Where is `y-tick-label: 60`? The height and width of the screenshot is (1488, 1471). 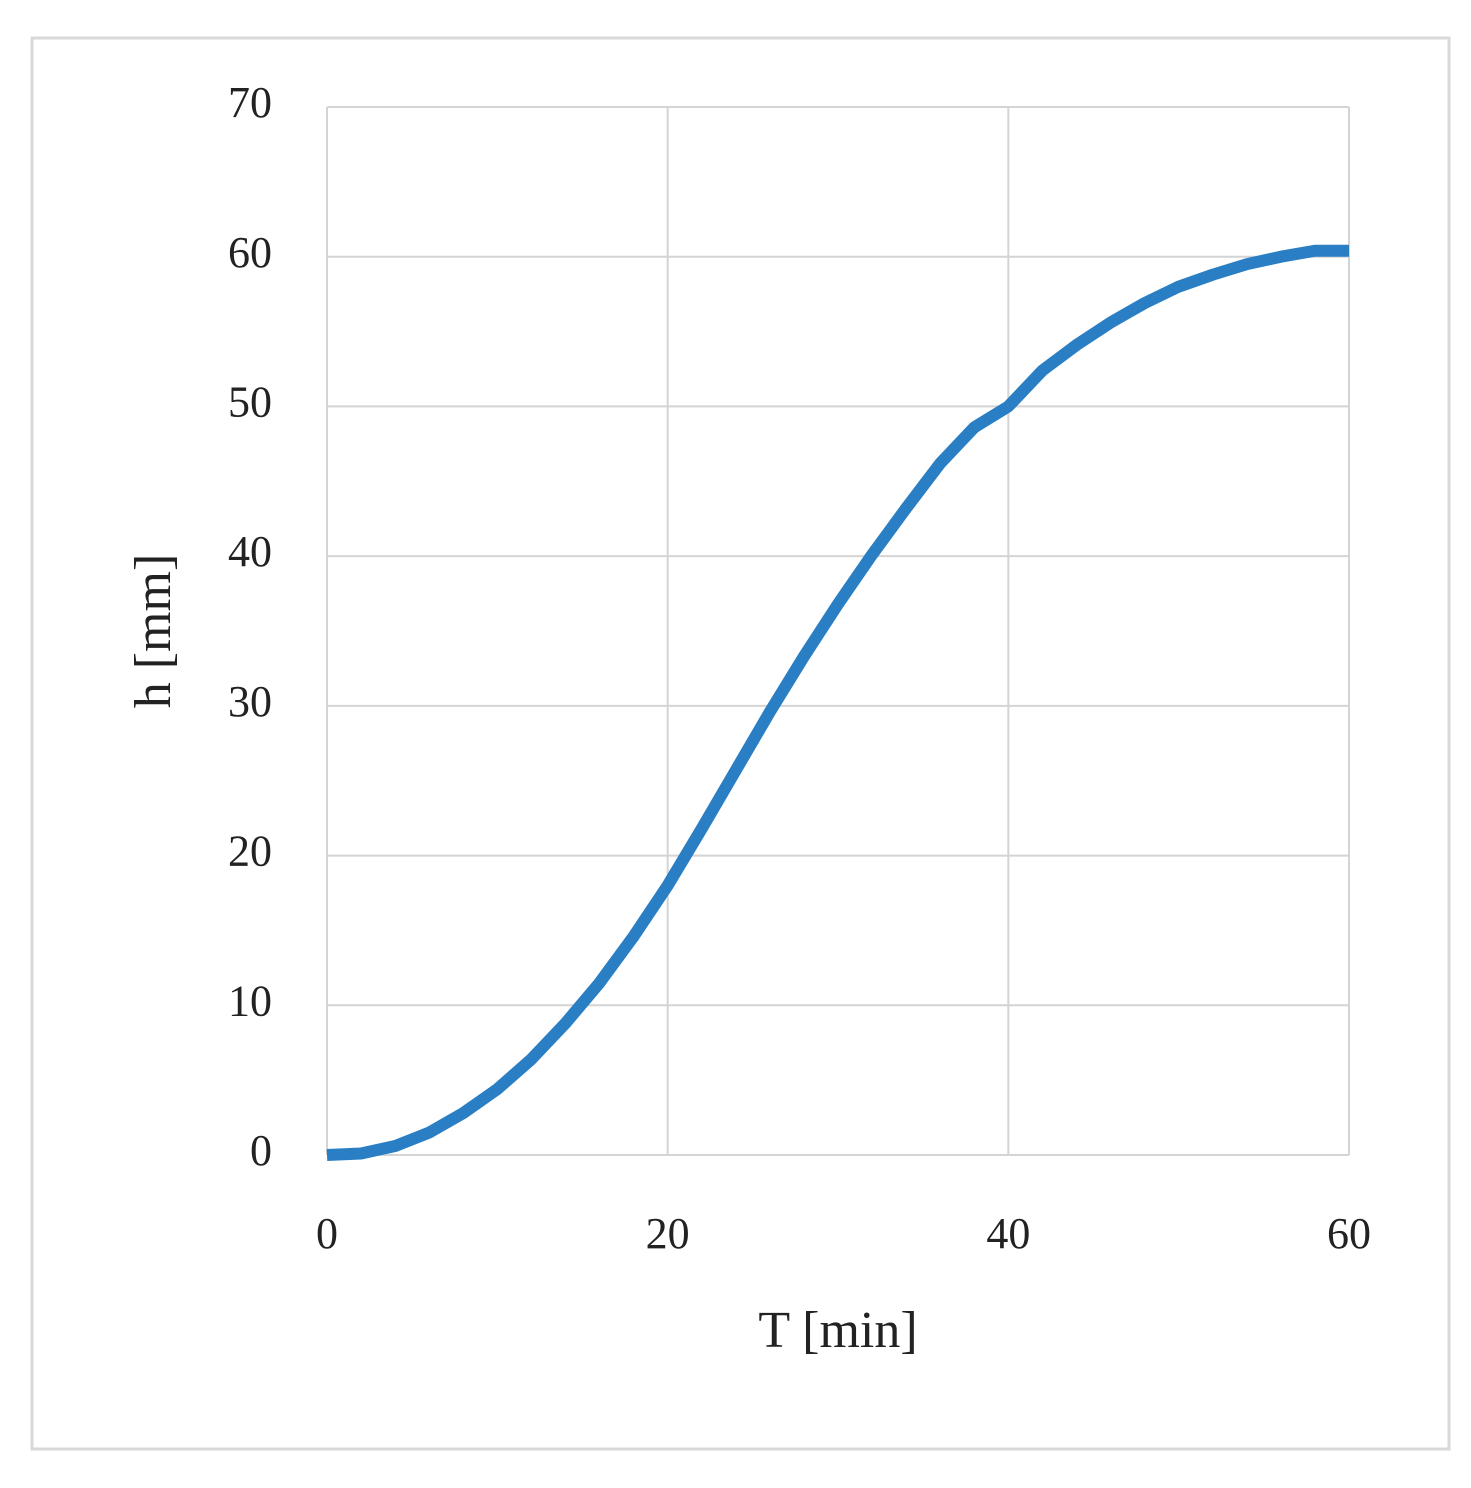
y-tick-label: 60 is located at coordinates (250, 252).